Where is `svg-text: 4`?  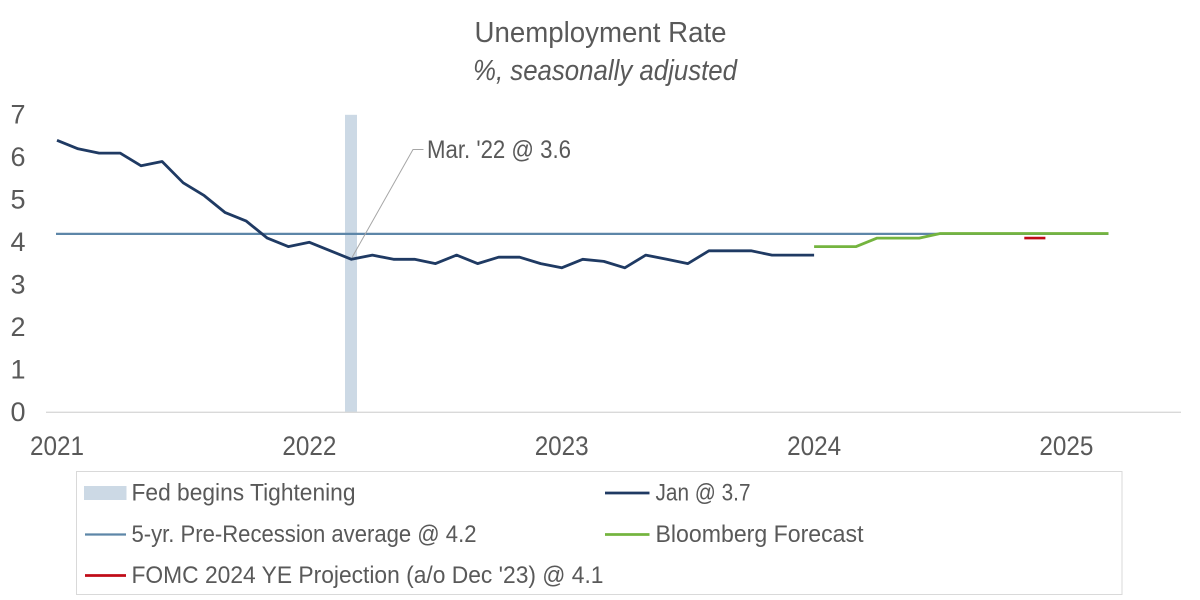
svg-text: 4 is located at coordinates (17, 242).